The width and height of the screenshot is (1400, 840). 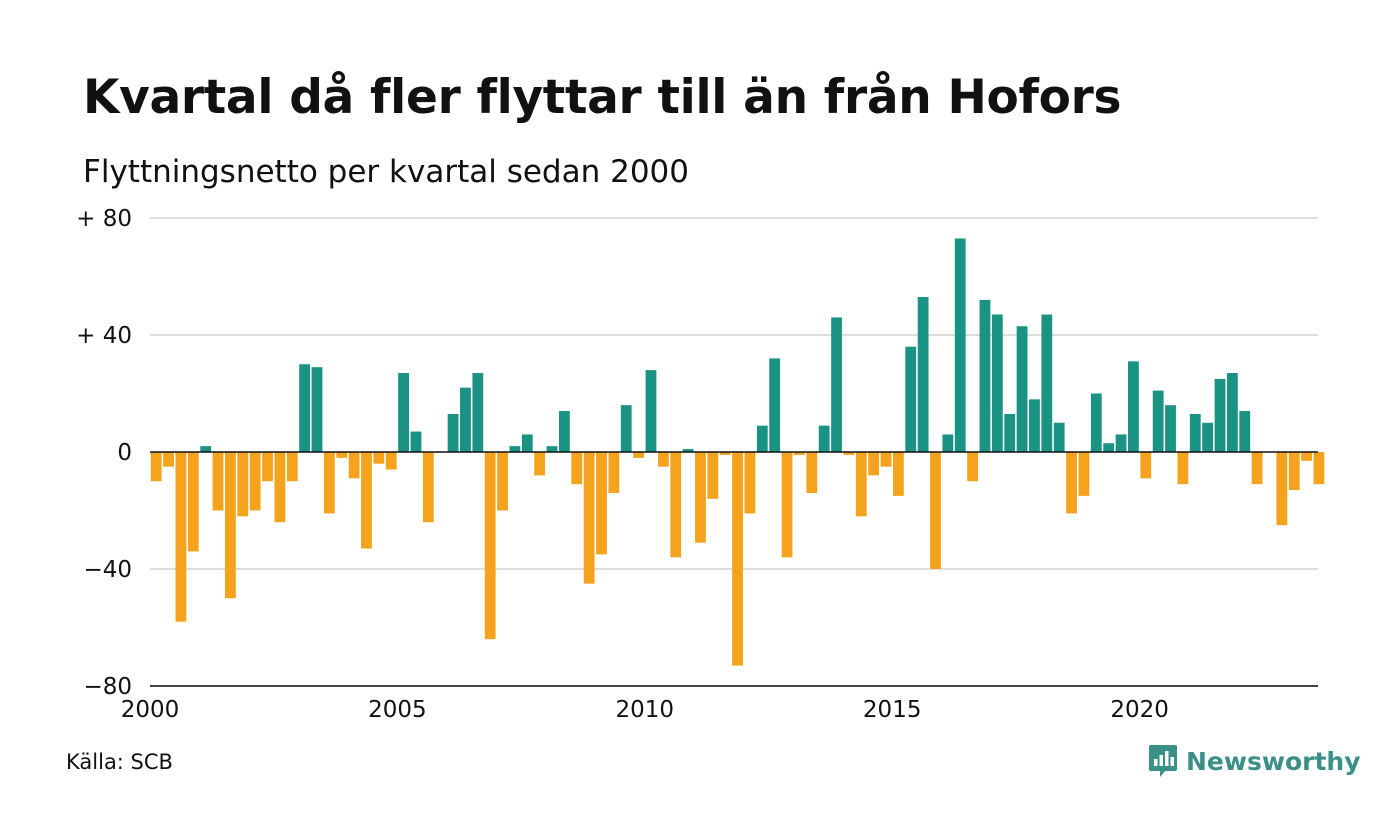 What do you see at coordinates (892, 710) in the screenshot?
I see `x-tick-label: 2015` at bounding box center [892, 710].